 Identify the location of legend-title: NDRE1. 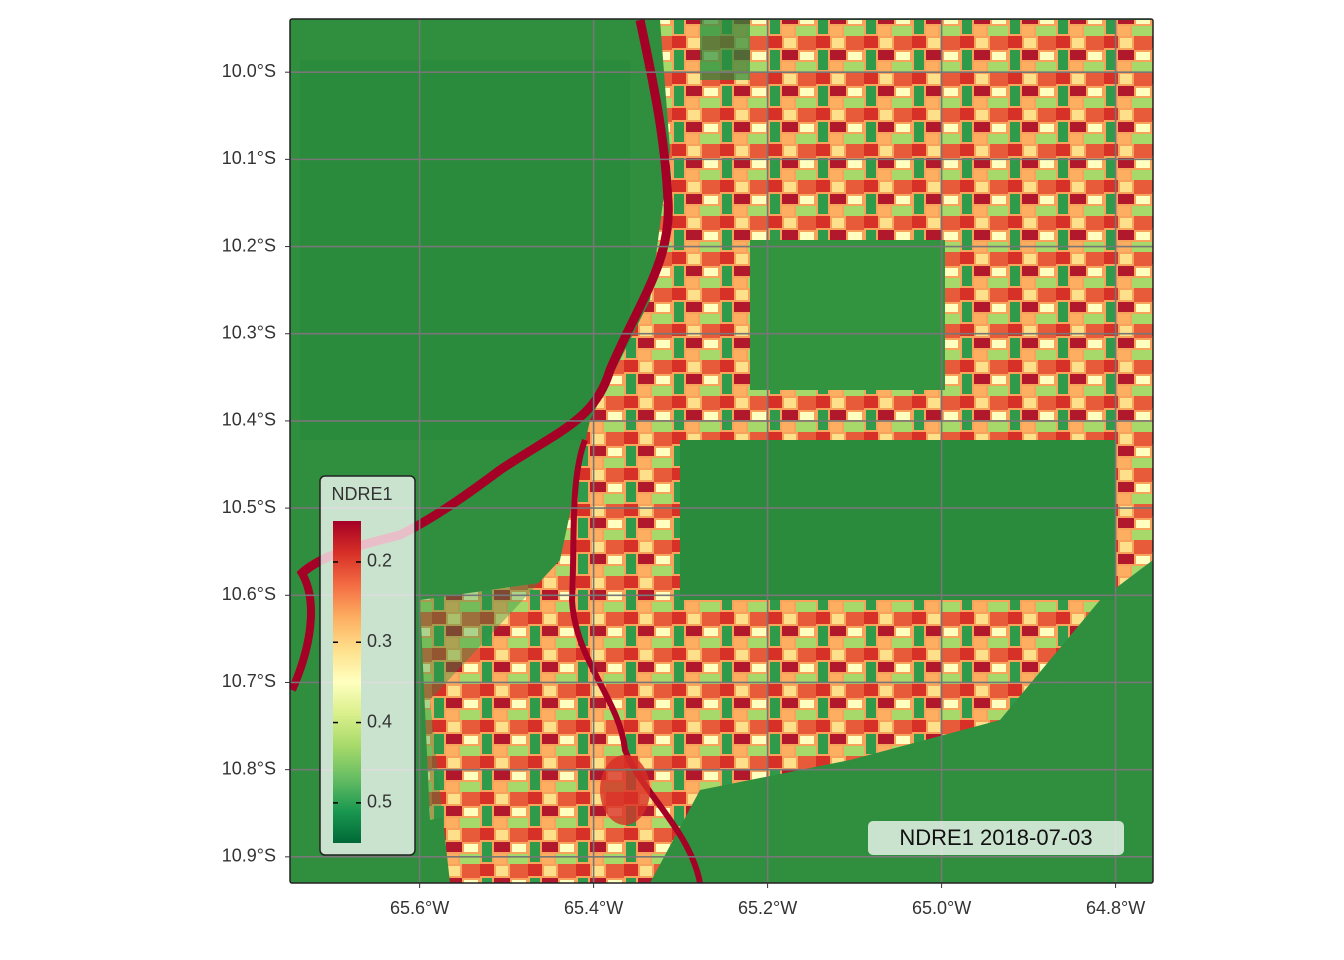
(361, 494).